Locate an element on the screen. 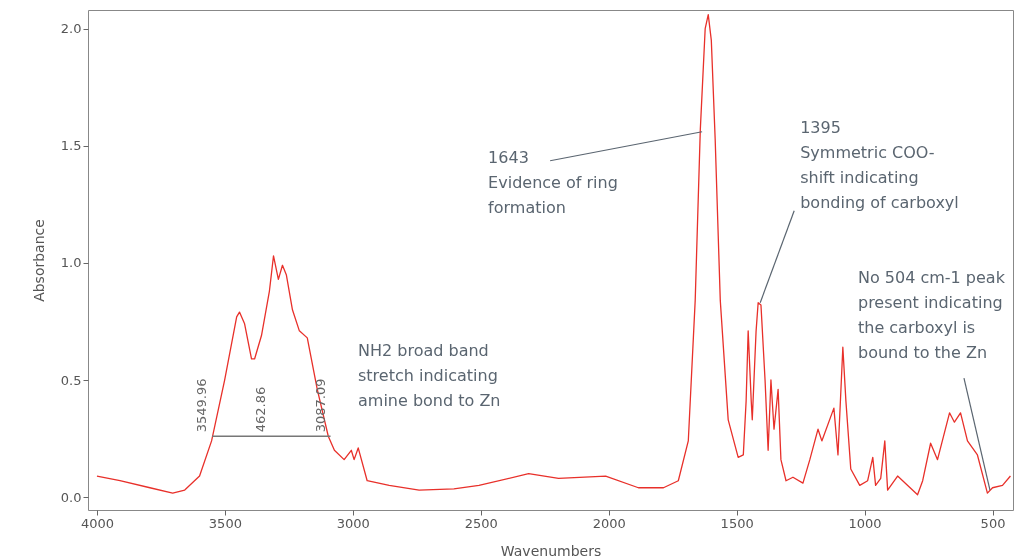 The height and width of the screenshot is (560, 1015). annotation: NH2 broad band stretch indicating amine bond to Zn is located at coordinates (429, 375).